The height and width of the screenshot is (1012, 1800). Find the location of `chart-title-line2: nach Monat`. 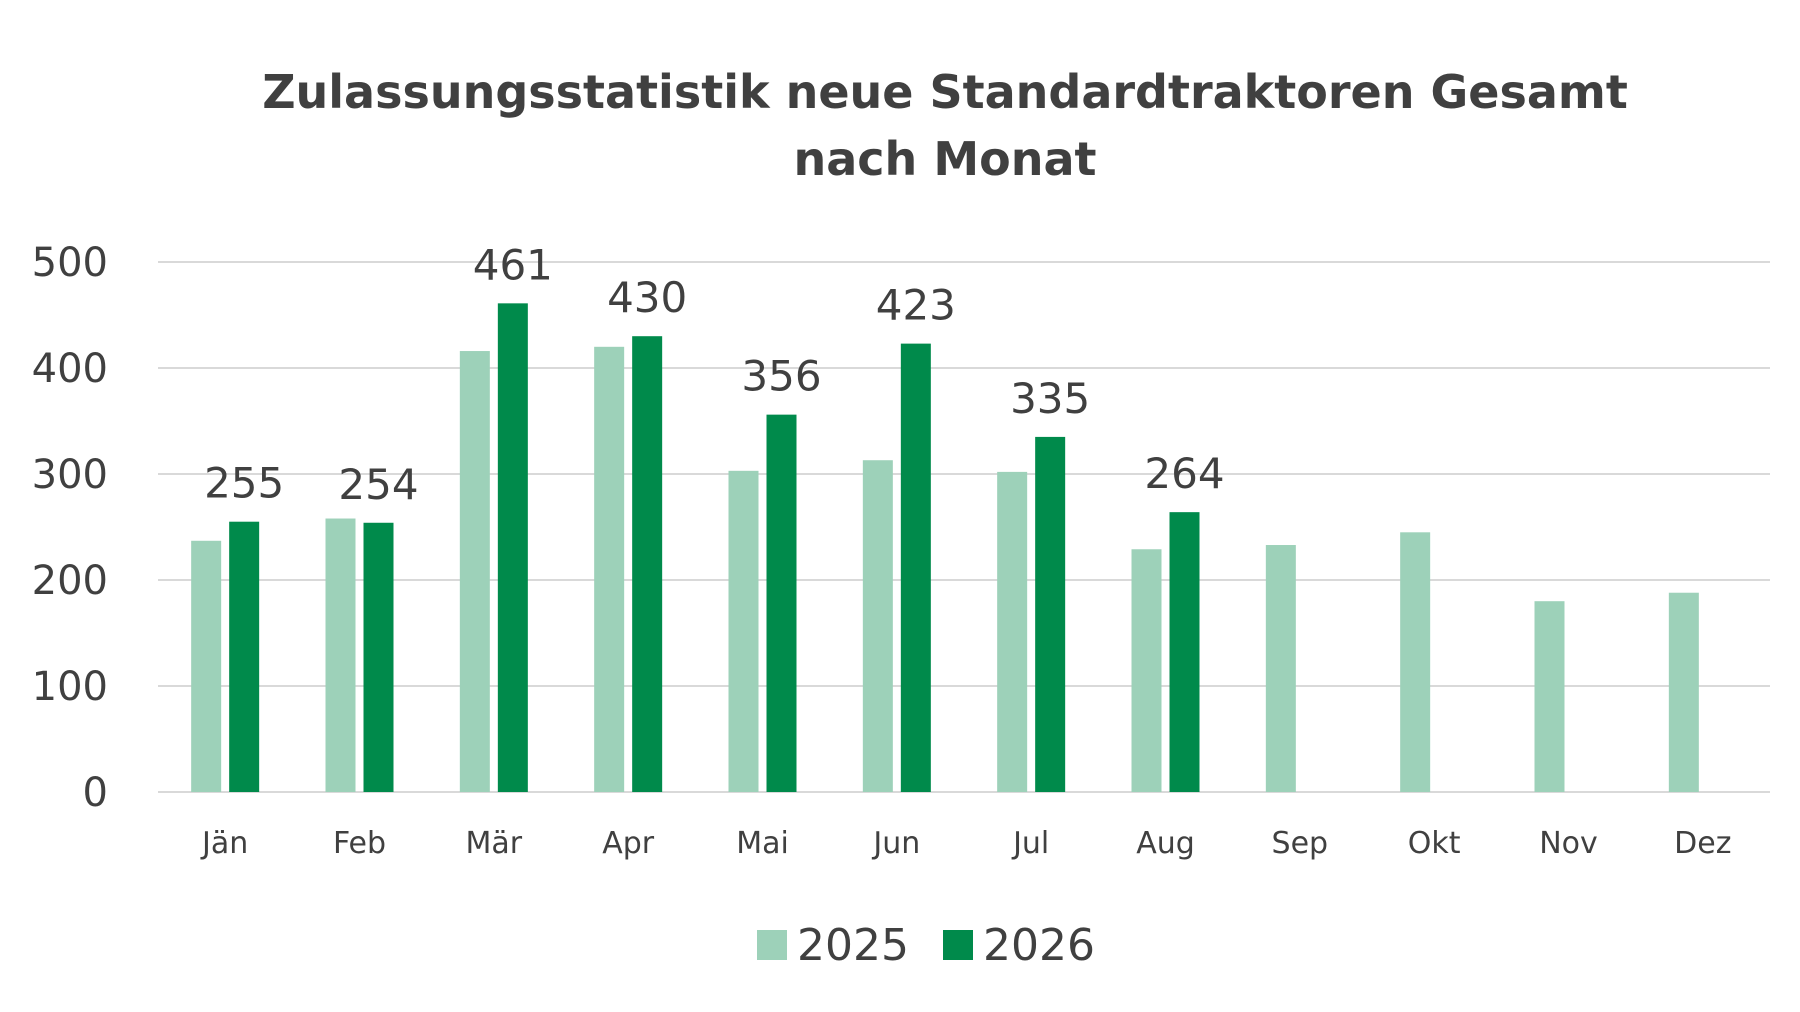

chart-title-line2: nach Monat is located at coordinates (945, 159).